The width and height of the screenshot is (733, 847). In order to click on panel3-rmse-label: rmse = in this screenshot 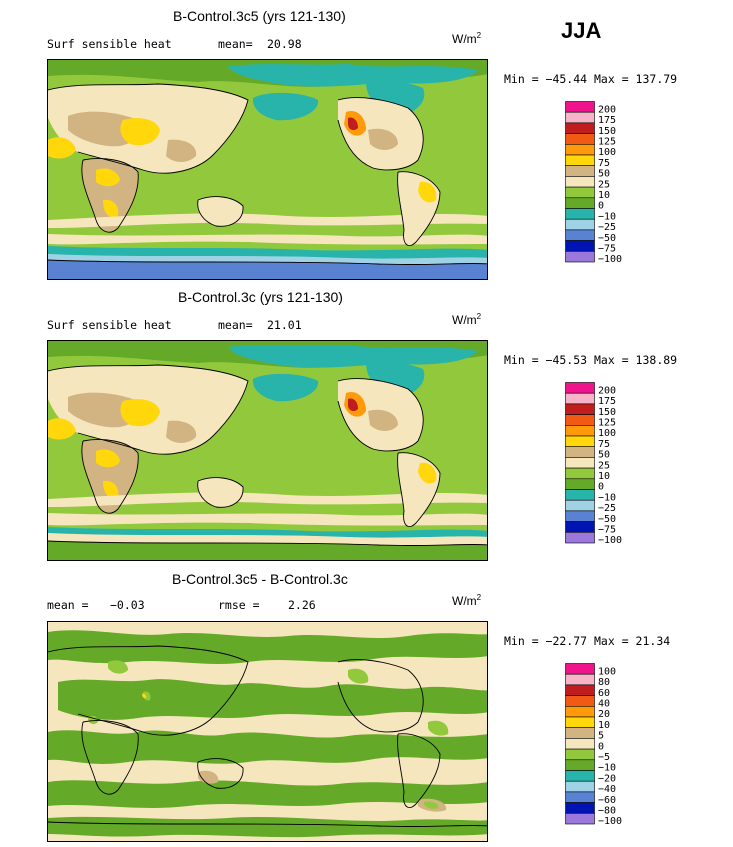, I will do `click(239, 605)`.